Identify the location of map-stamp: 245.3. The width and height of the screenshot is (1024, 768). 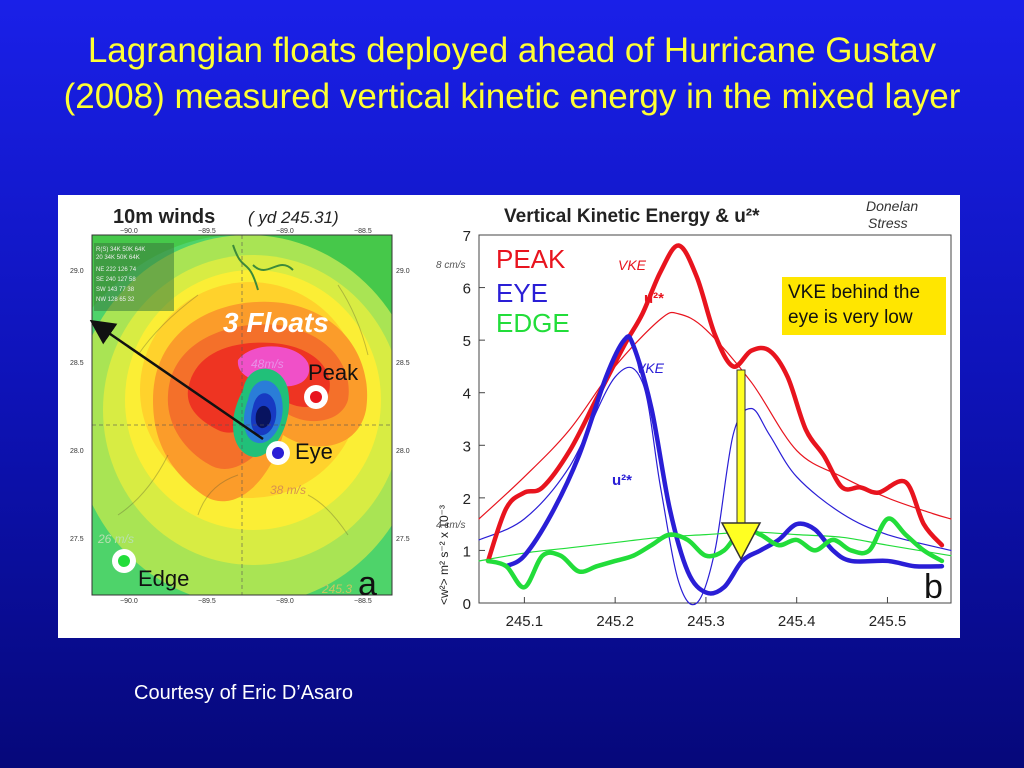
(336, 589).